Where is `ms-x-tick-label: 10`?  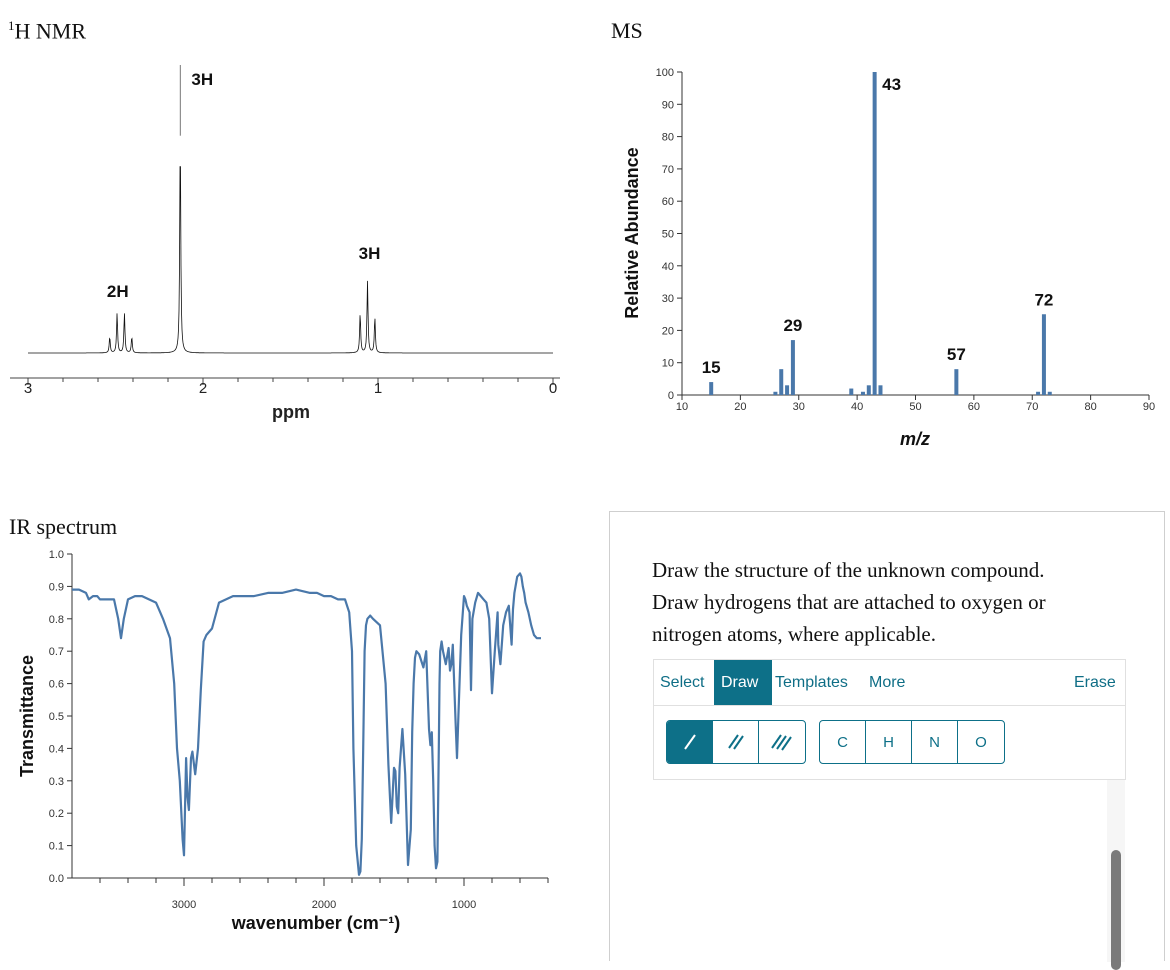
ms-x-tick-label: 10 is located at coordinates (682, 407).